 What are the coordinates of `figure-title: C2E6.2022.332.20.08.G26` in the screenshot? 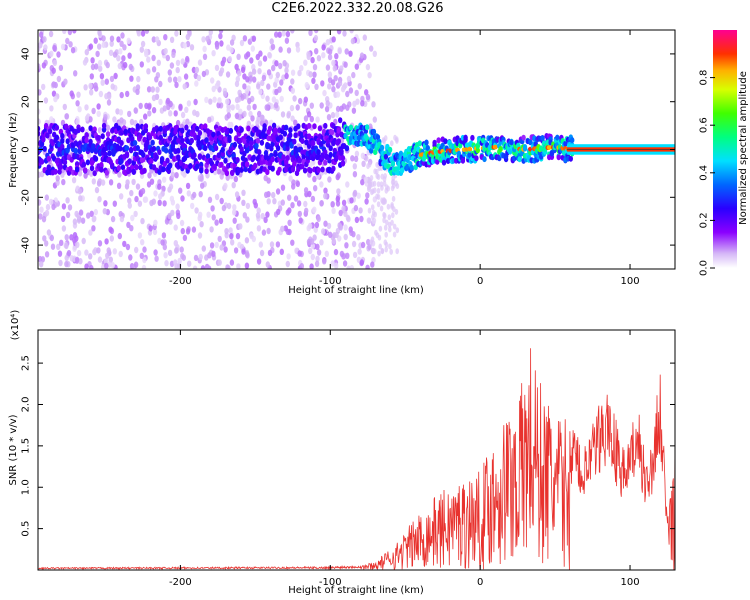 It's located at (357, 8).